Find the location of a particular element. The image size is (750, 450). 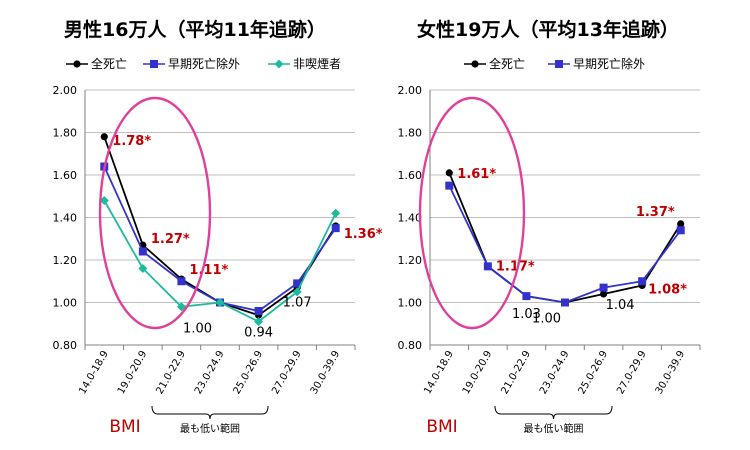

data-label: 1.78* is located at coordinates (131, 141).